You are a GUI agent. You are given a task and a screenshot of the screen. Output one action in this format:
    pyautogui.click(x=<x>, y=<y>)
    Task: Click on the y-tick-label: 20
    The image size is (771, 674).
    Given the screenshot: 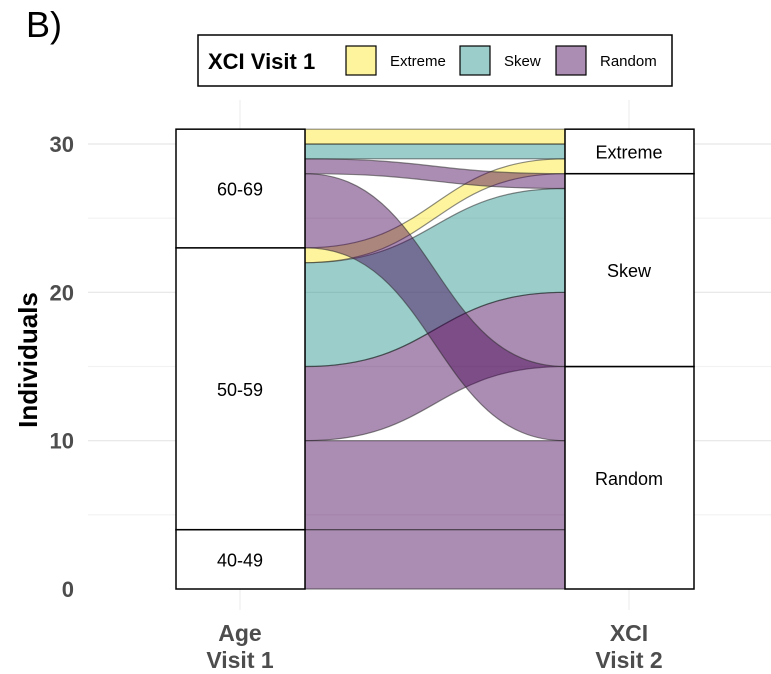 What is the action you would take?
    pyautogui.click(x=62, y=292)
    